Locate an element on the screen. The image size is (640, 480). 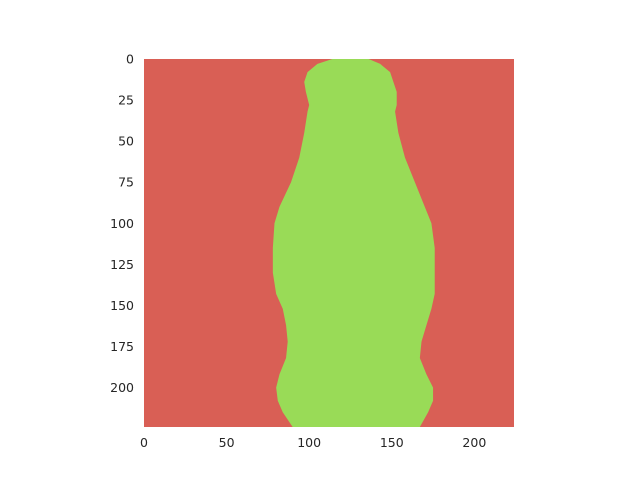
y-tick-label: 175 is located at coordinates (122, 346).